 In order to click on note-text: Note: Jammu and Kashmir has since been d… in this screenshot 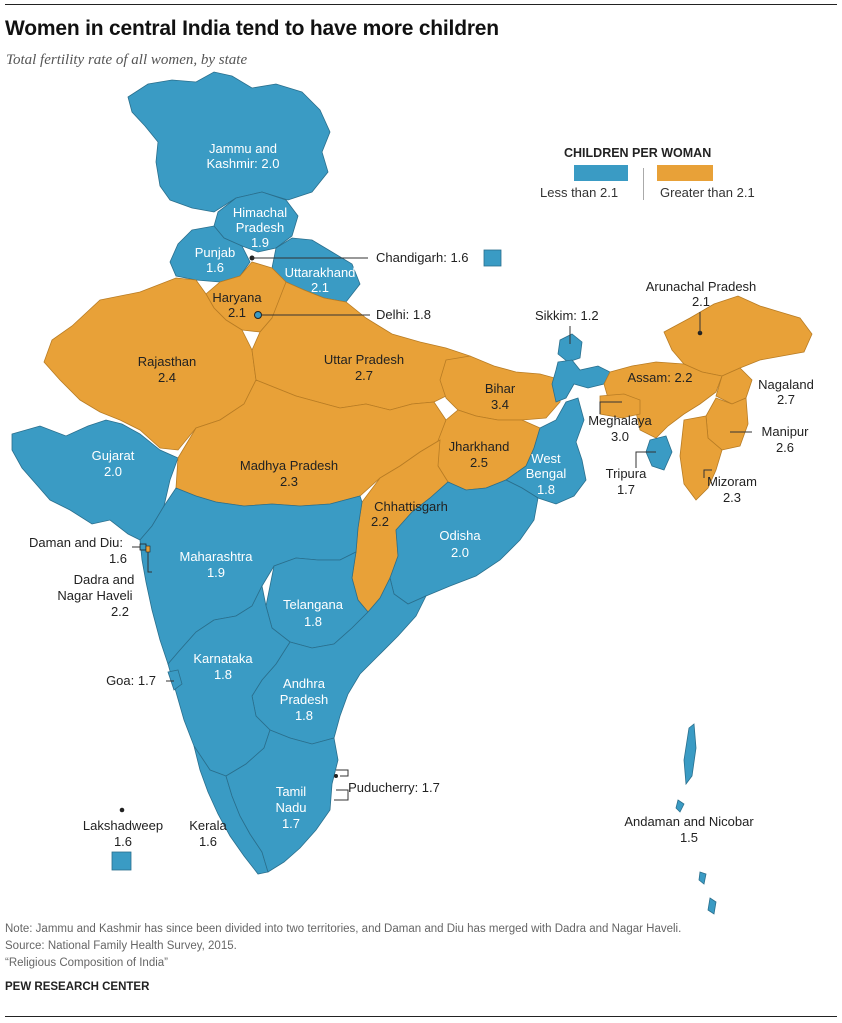, I will do `click(343, 929)`.